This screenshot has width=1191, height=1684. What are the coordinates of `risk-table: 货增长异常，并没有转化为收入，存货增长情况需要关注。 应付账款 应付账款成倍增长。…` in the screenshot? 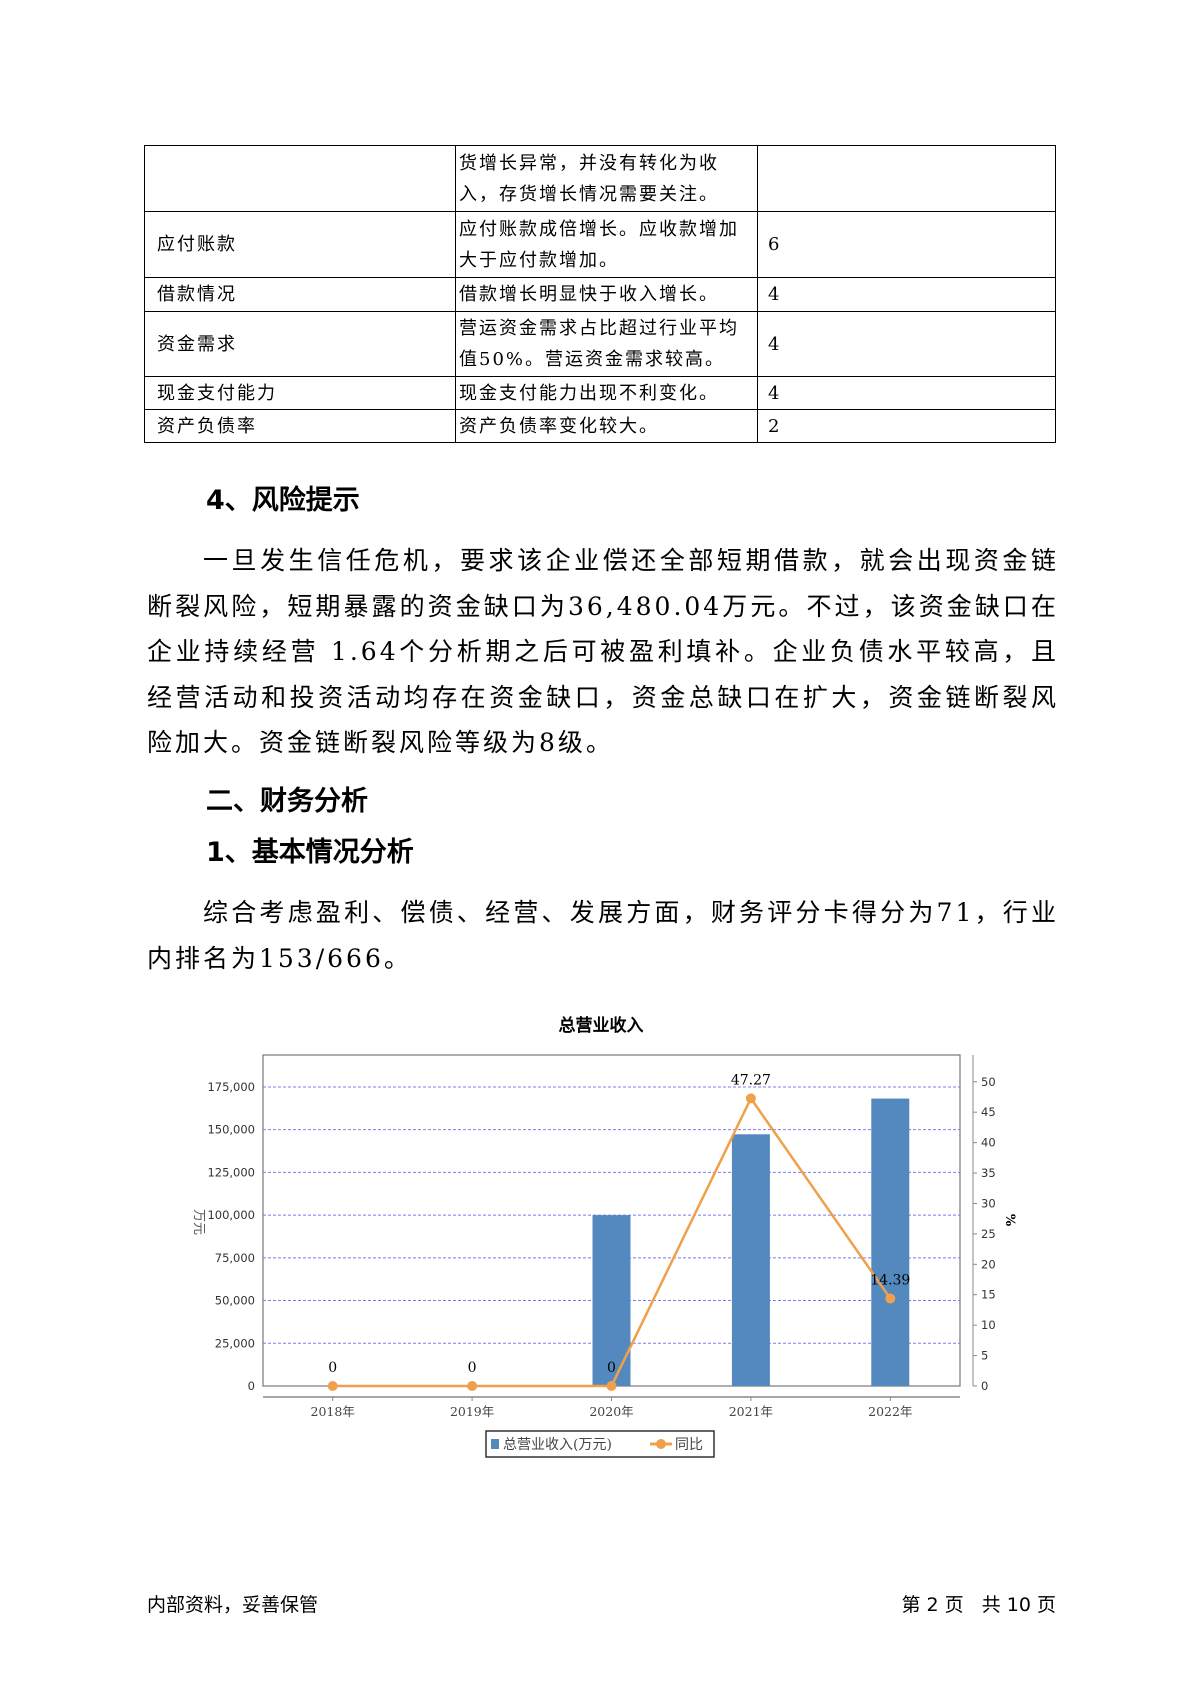 It's located at (600, 294).